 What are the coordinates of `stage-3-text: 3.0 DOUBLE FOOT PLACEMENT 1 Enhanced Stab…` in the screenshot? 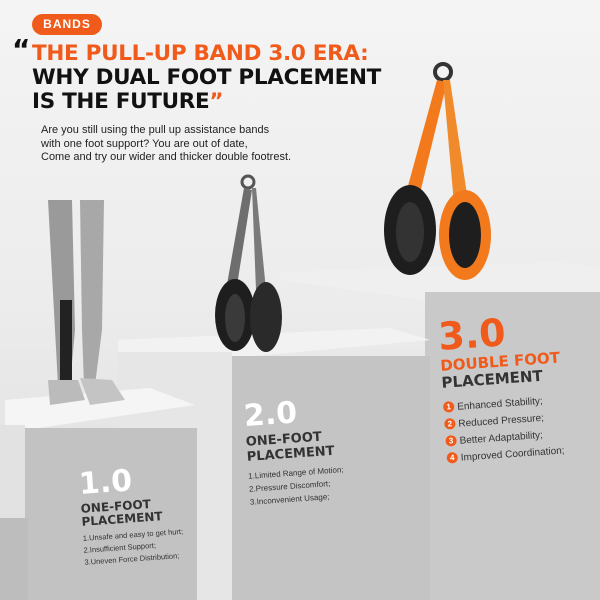 It's located at (502, 389).